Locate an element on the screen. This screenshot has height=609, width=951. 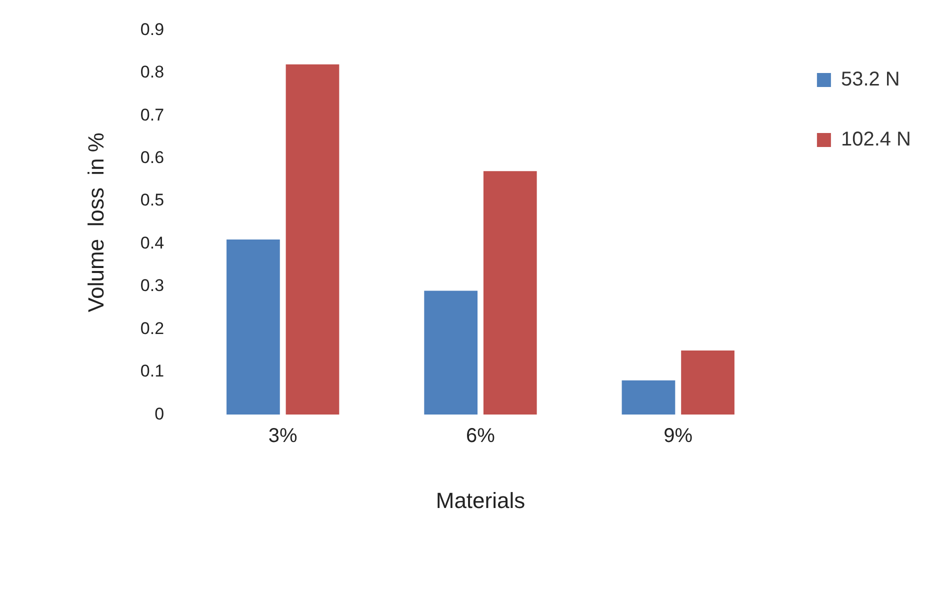
y-tick-label: 0.2 is located at coordinates (152, 328).